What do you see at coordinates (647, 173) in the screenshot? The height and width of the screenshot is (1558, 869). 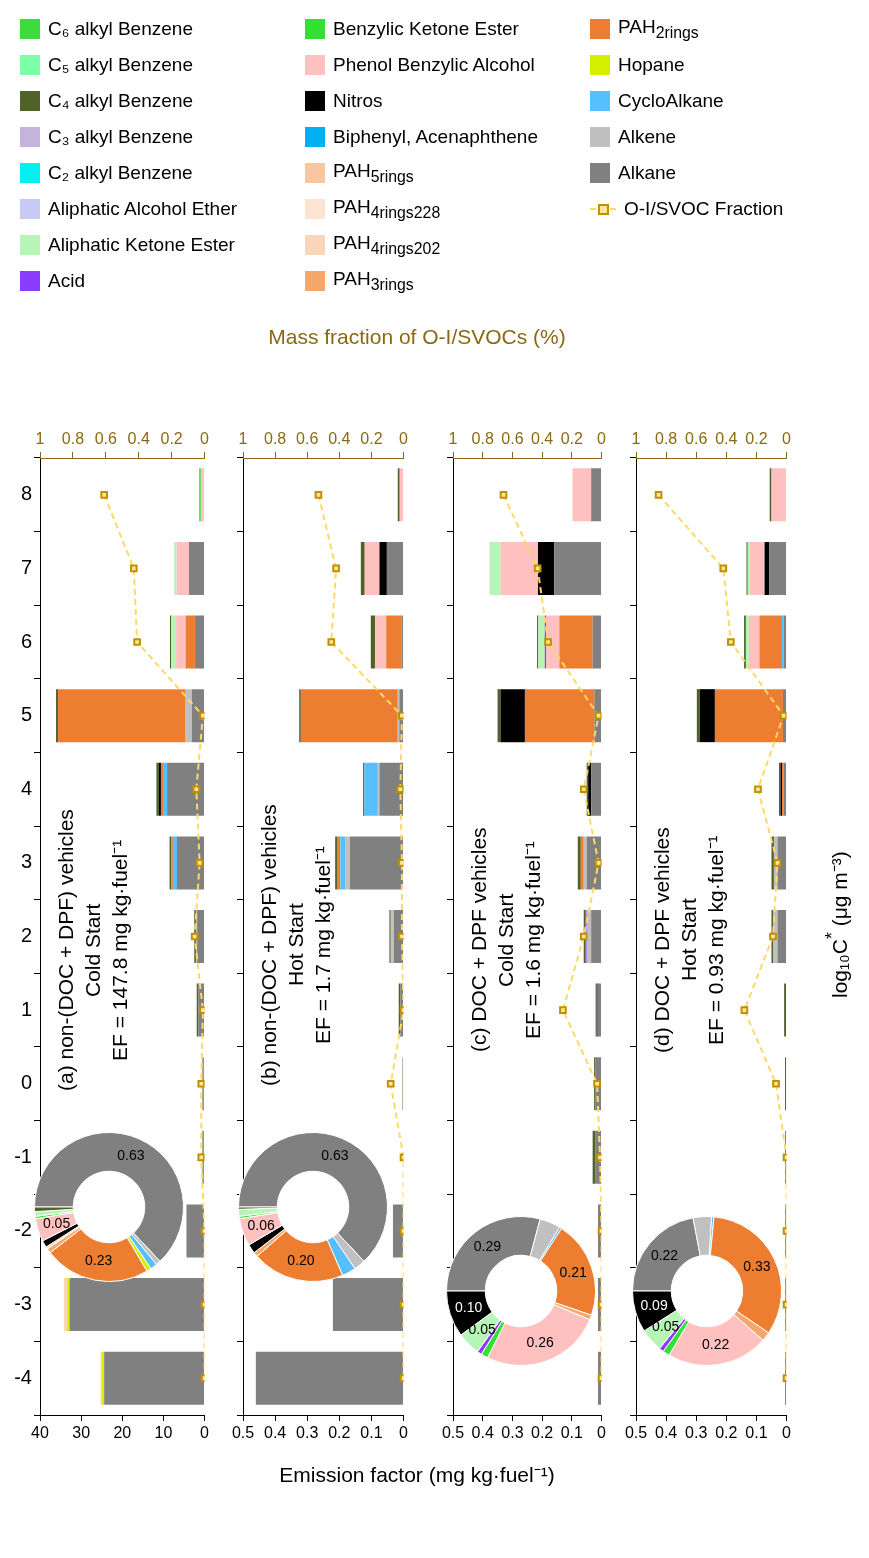 I see `legend-label: Alkane` at bounding box center [647, 173].